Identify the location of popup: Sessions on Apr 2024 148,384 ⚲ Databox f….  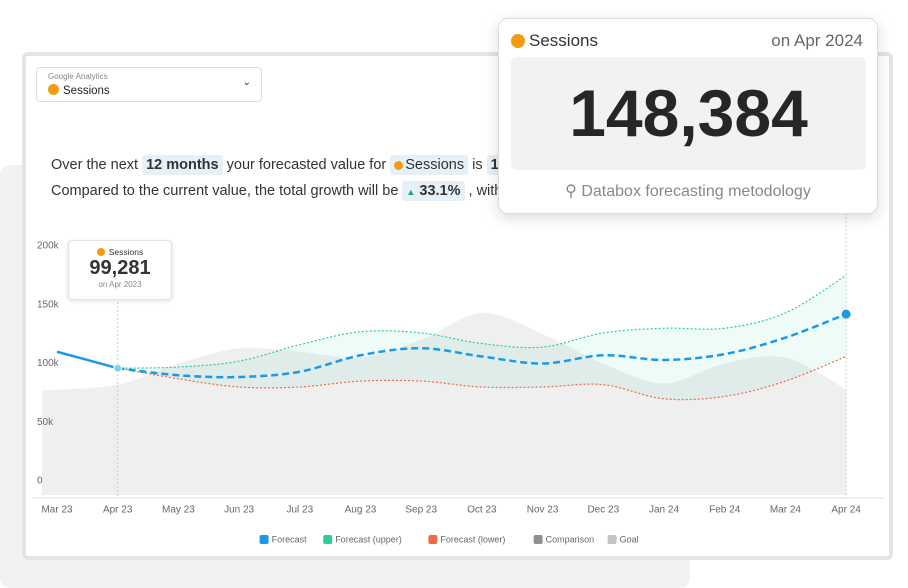
(688, 116).